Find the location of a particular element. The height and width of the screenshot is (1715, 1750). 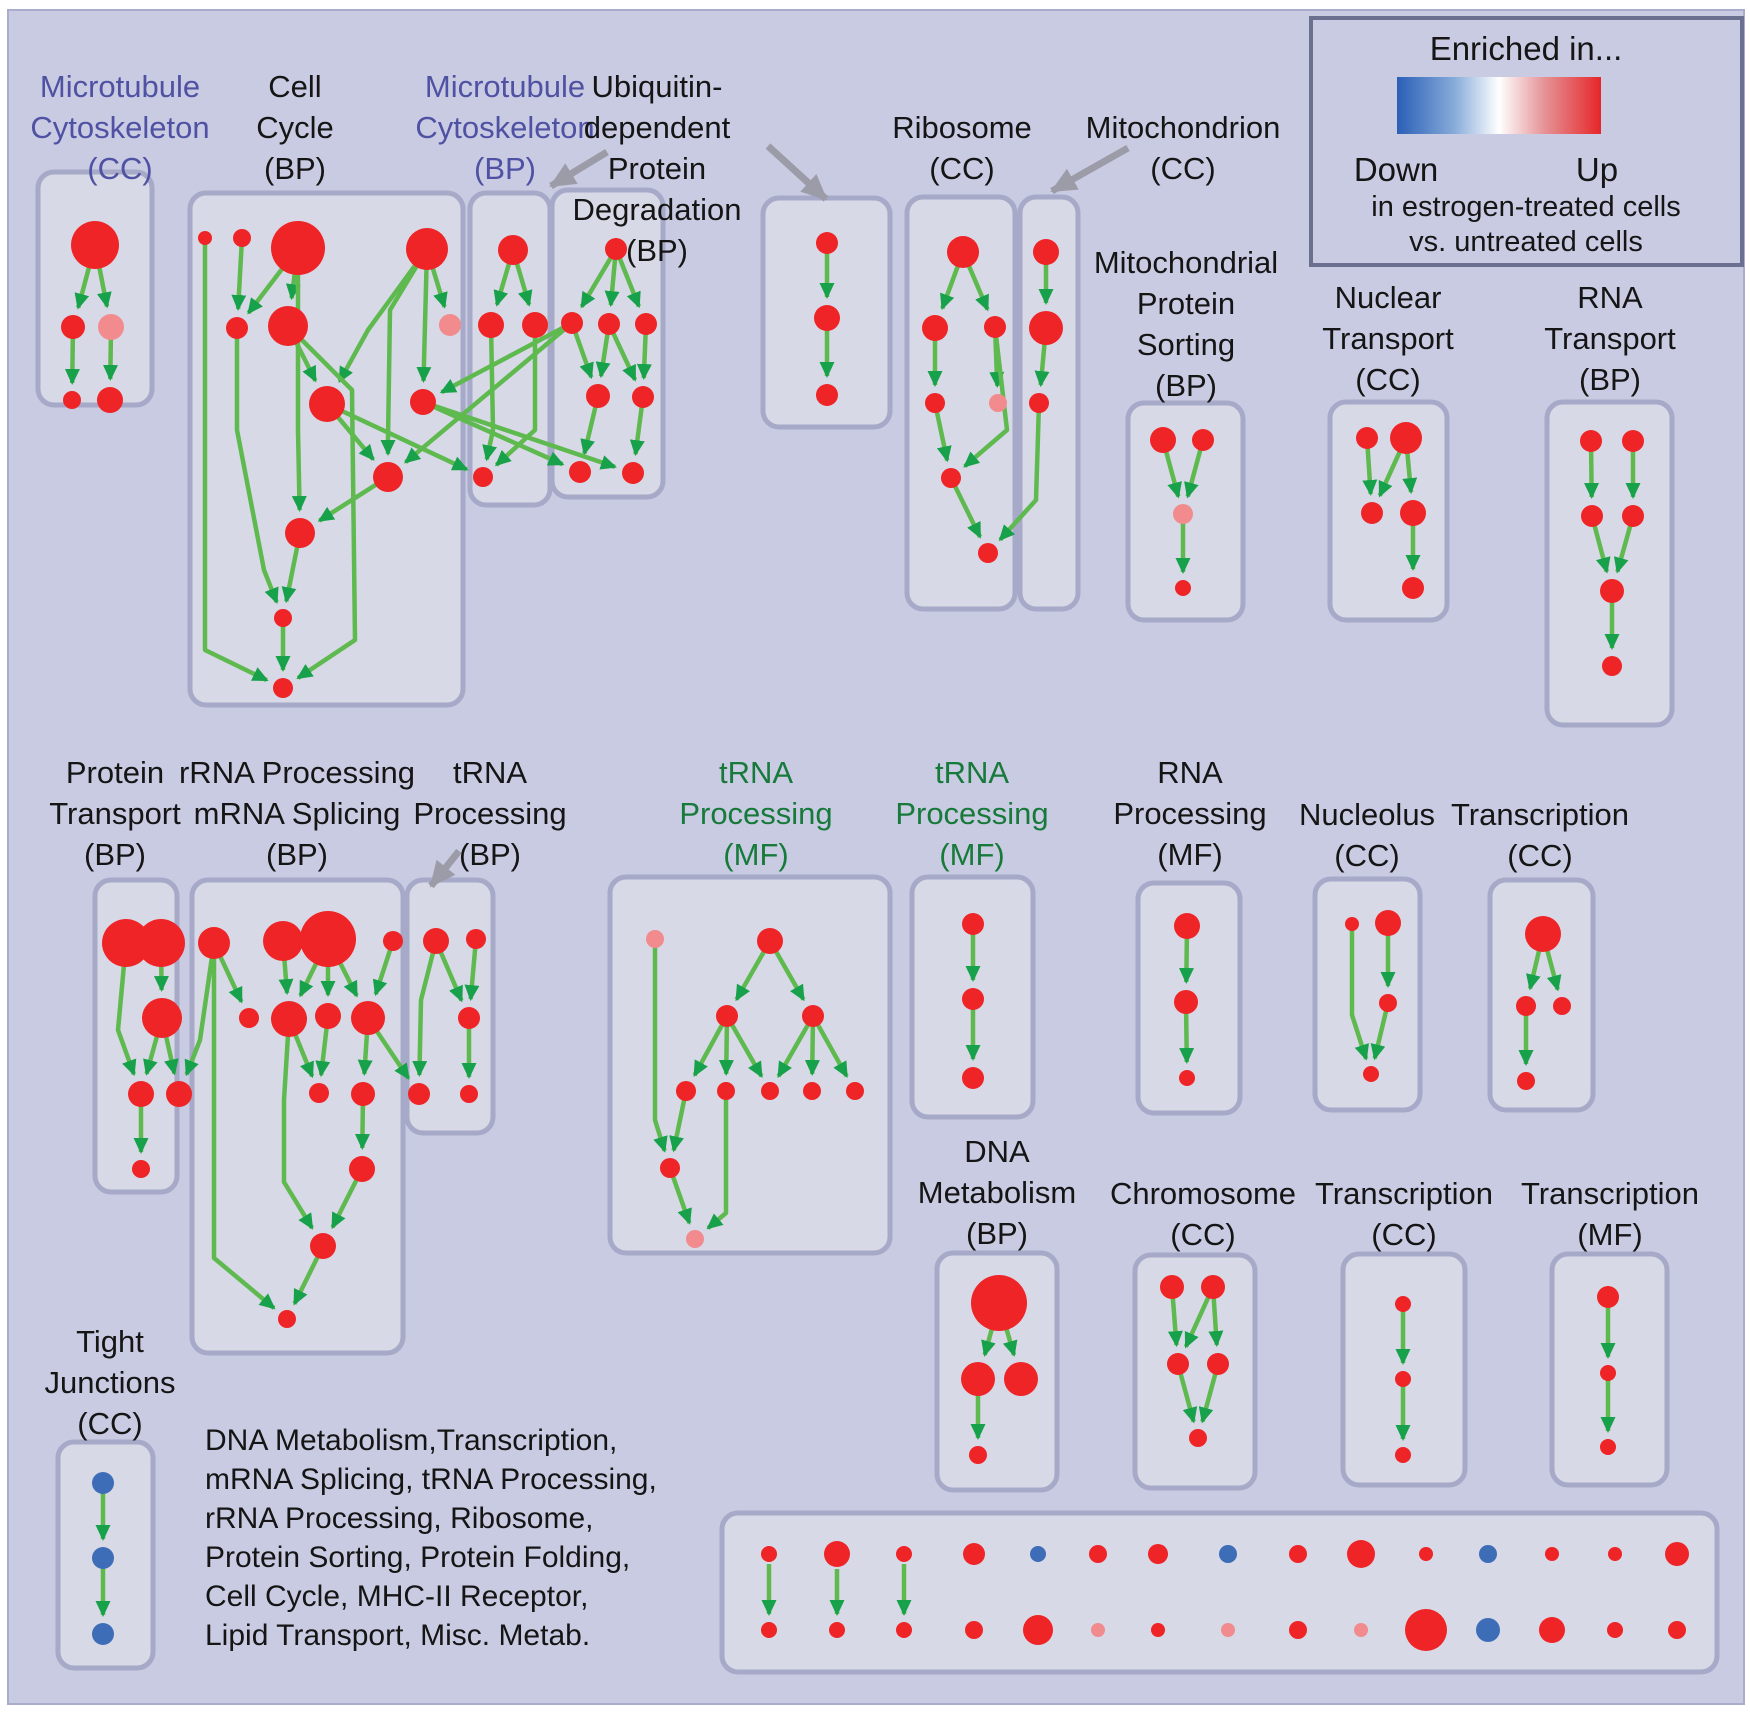

trna-mf-large-edge-m1-m10 is located at coordinates (660, 1046).